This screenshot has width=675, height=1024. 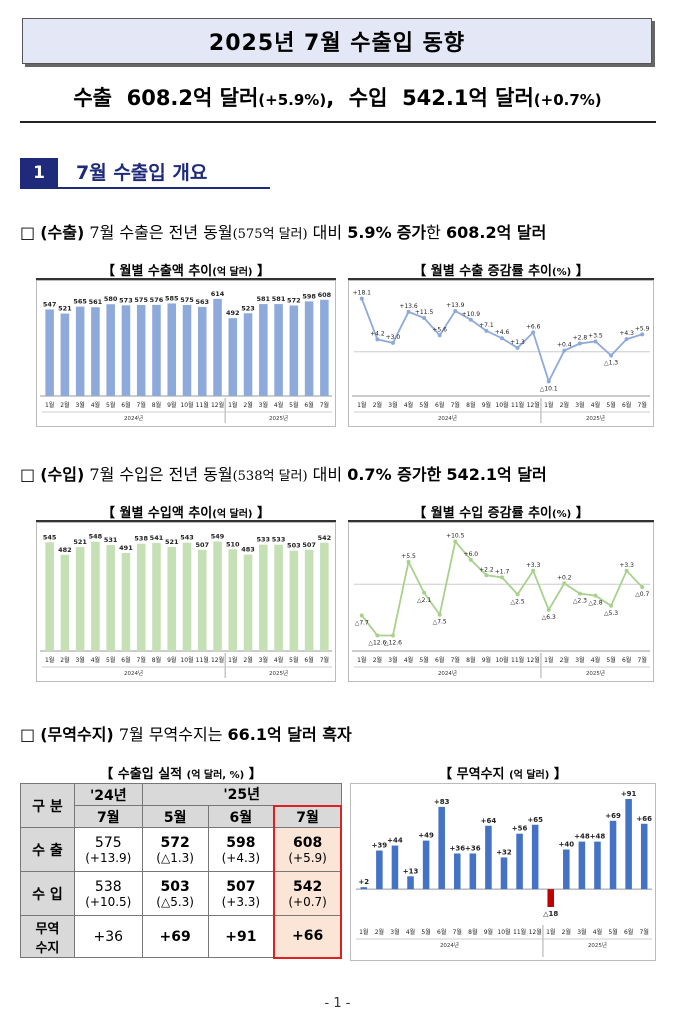 I want to click on chart-underline, so click(x=501, y=521).